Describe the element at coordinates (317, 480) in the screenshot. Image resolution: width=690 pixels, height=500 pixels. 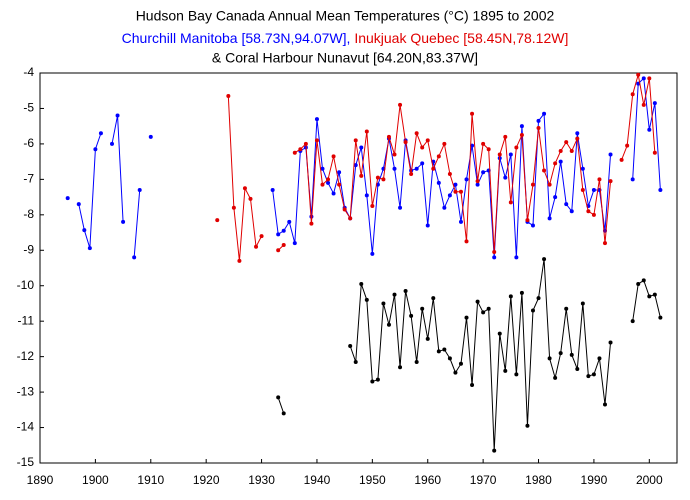
I see `x-tick-label: 1940` at that location.